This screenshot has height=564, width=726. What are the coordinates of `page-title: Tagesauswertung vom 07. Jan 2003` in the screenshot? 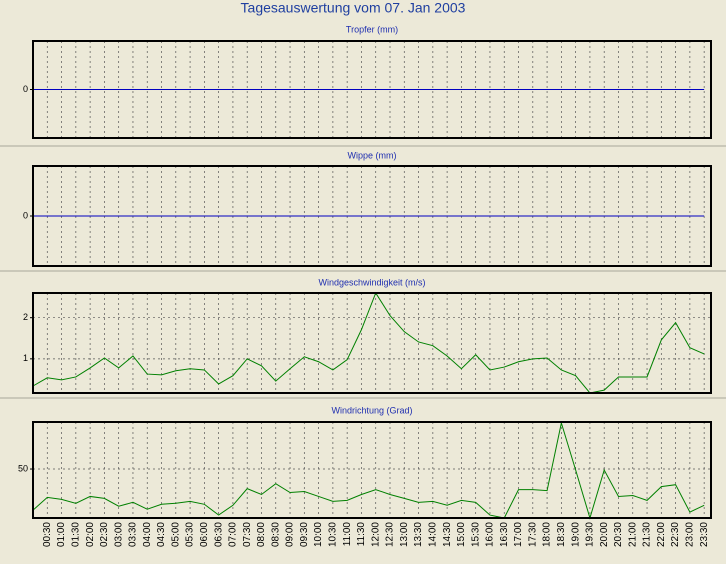 It's located at (353, 8).